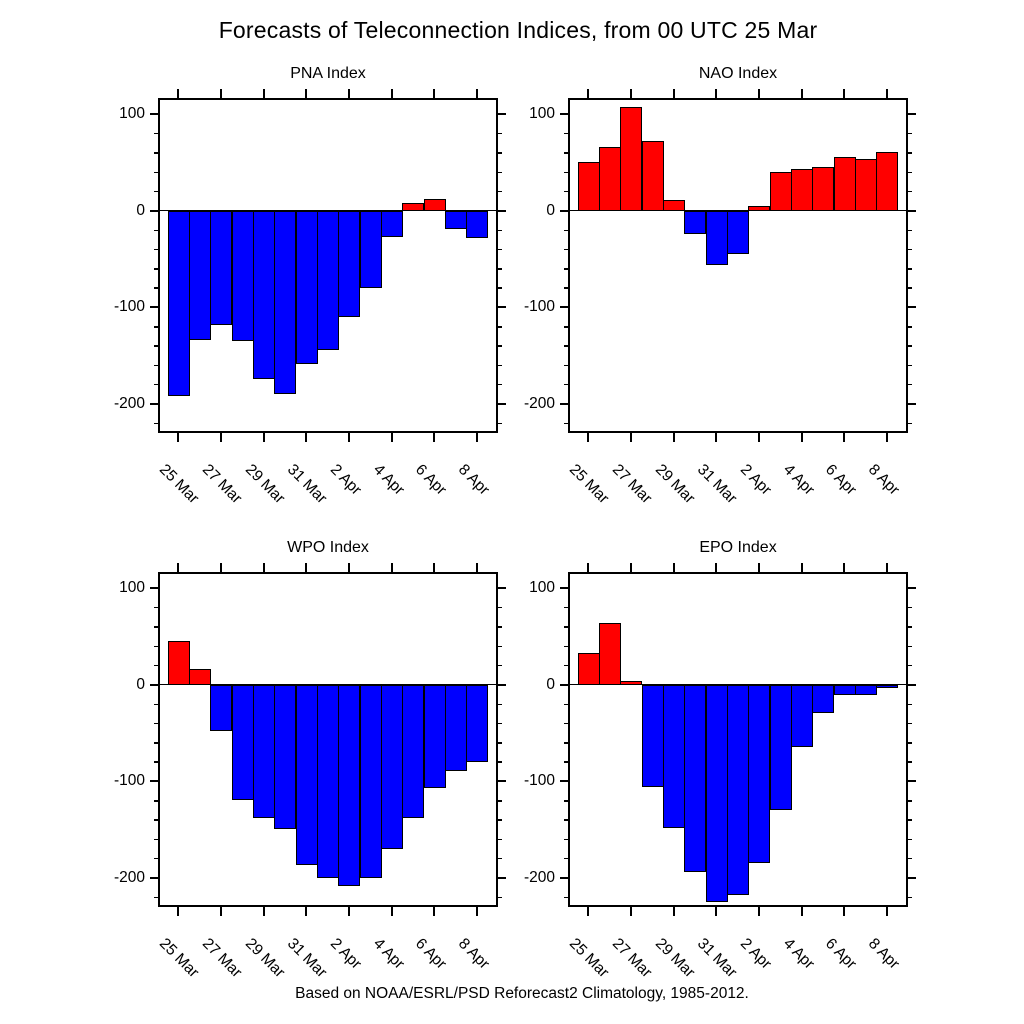 Image resolution: width=1024 pixels, height=1024 pixels. Describe the element at coordinates (539, 404) in the screenshot. I see `y-tick-label: -200` at that location.